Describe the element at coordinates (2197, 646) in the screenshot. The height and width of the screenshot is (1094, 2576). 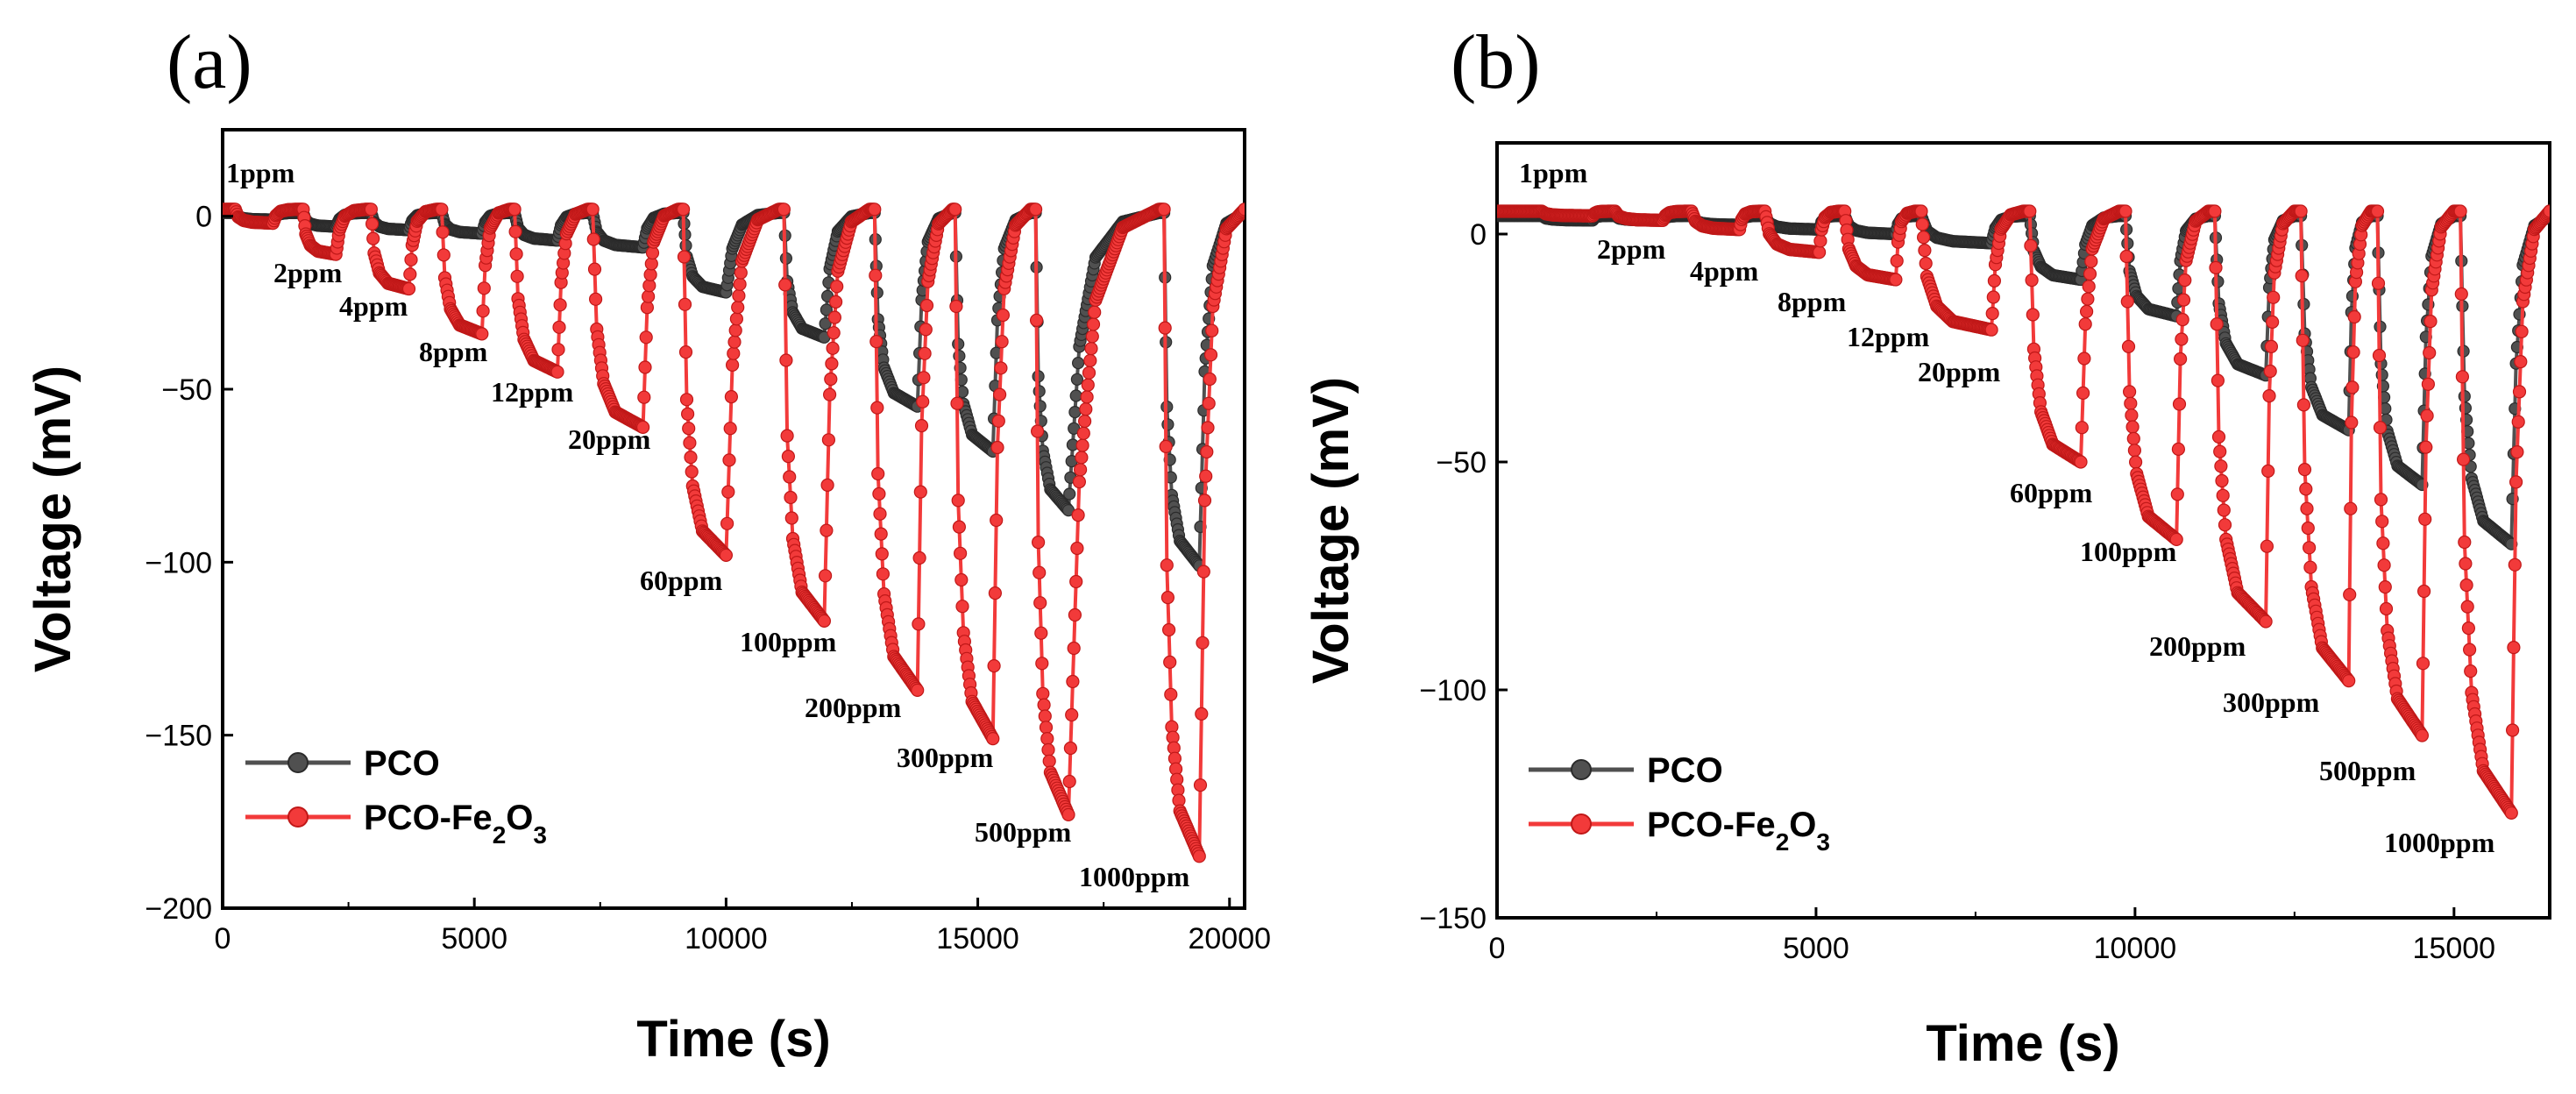
I see `concentration-label: 200ppm` at that location.